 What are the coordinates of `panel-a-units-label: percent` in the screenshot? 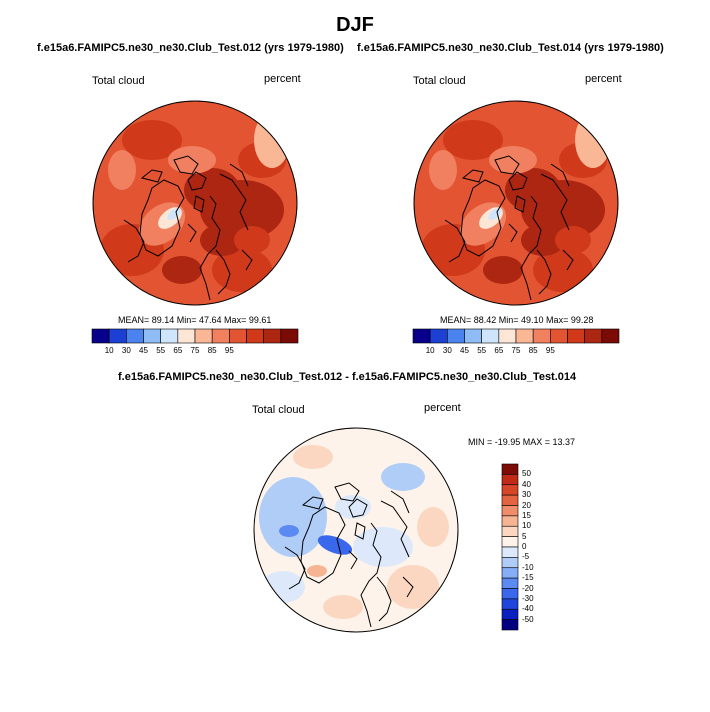 It's located at (282, 79).